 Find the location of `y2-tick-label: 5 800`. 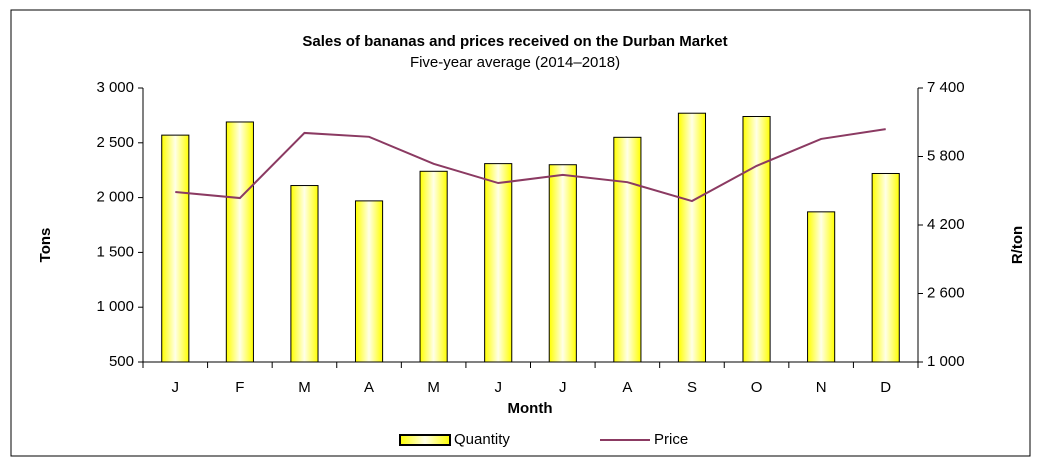

y2-tick-label: 5 800 is located at coordinates (946, 155).